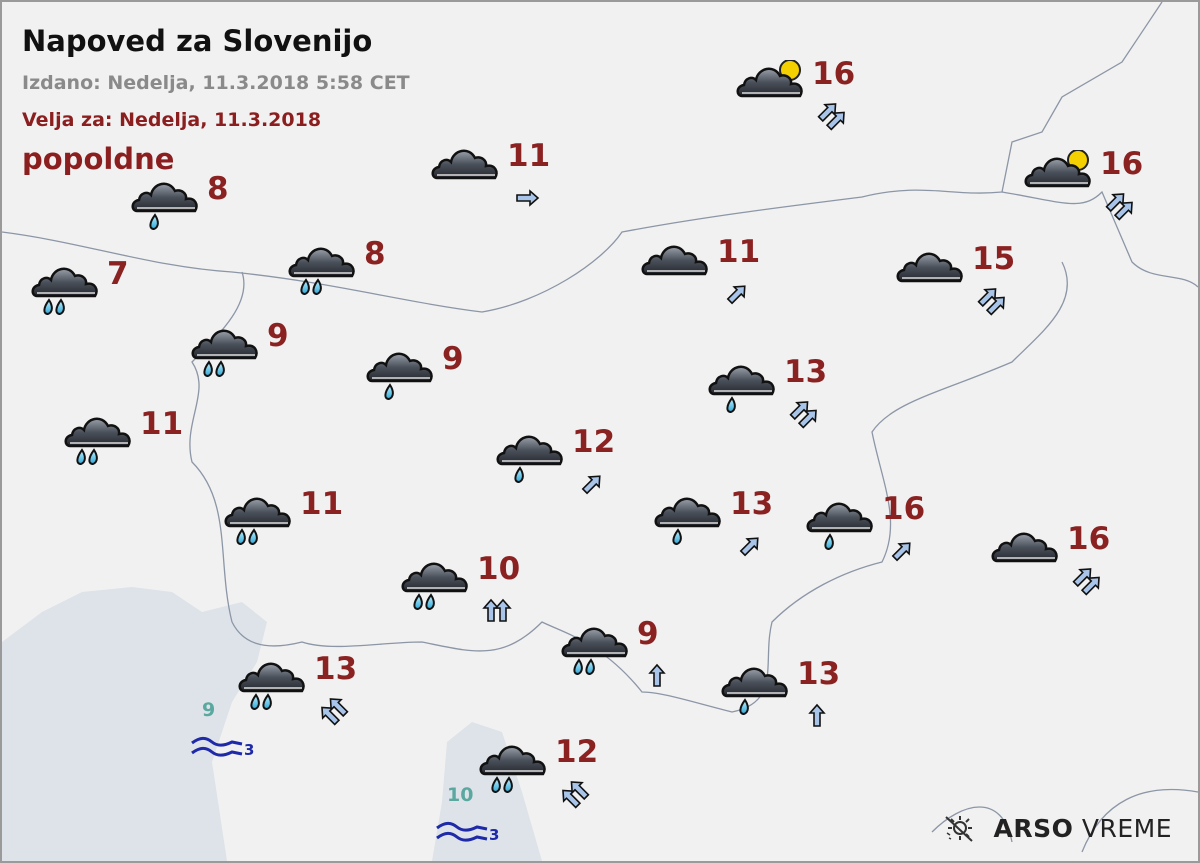  I want to click on logo-text: ARSO VREME, so click(1083, 828).